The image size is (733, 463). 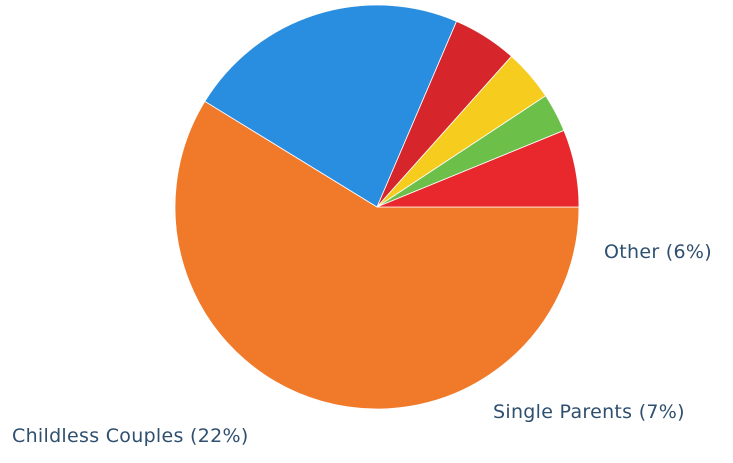 What do you see at coordinates (658, 252) in the screenshot?
I see `label-other: Other (6%)` at bounding box center [658, 252].